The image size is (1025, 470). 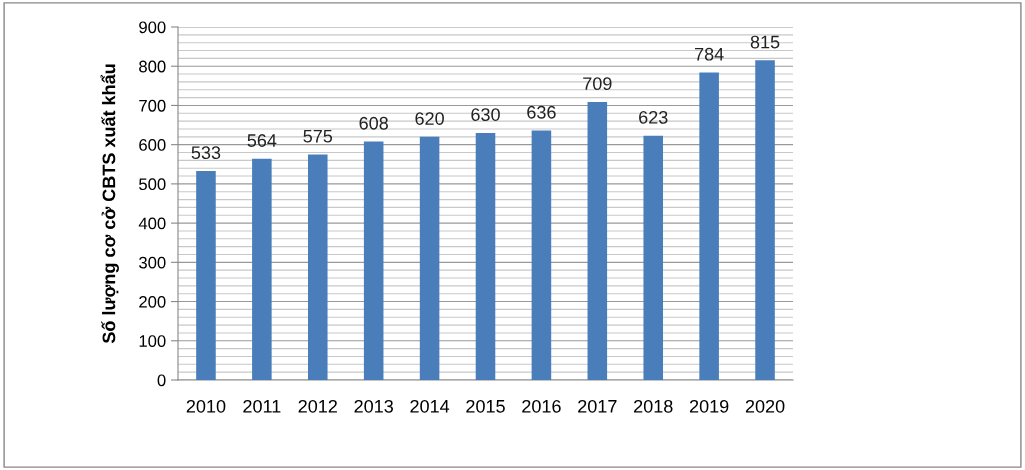 What do you see at coordinates (597, 84) in the screenshot?
I see `data-label: 709` at bounding box center [597, 84].